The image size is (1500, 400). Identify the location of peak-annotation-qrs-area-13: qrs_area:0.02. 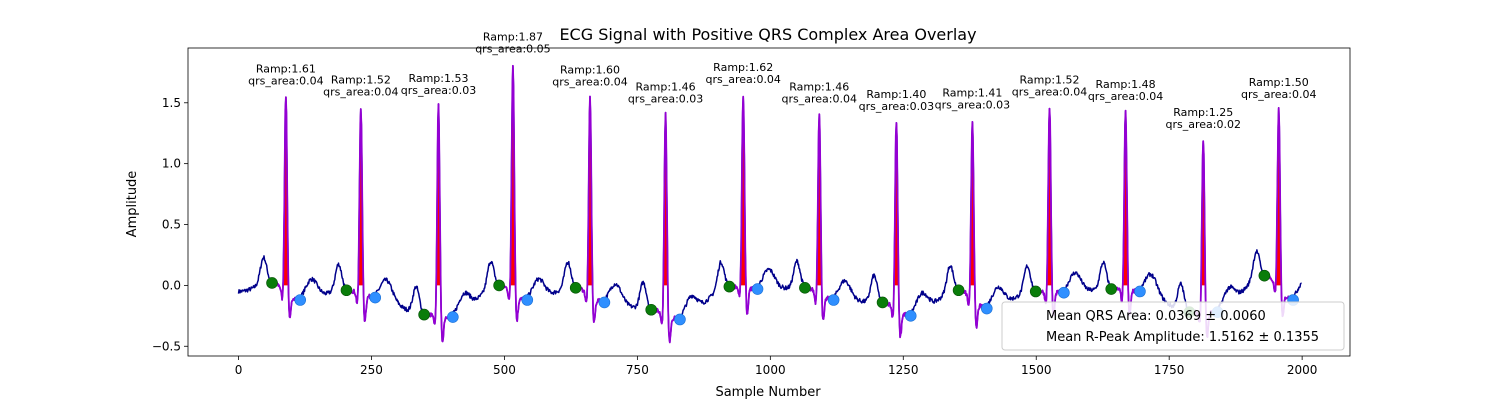
(1202, 124).